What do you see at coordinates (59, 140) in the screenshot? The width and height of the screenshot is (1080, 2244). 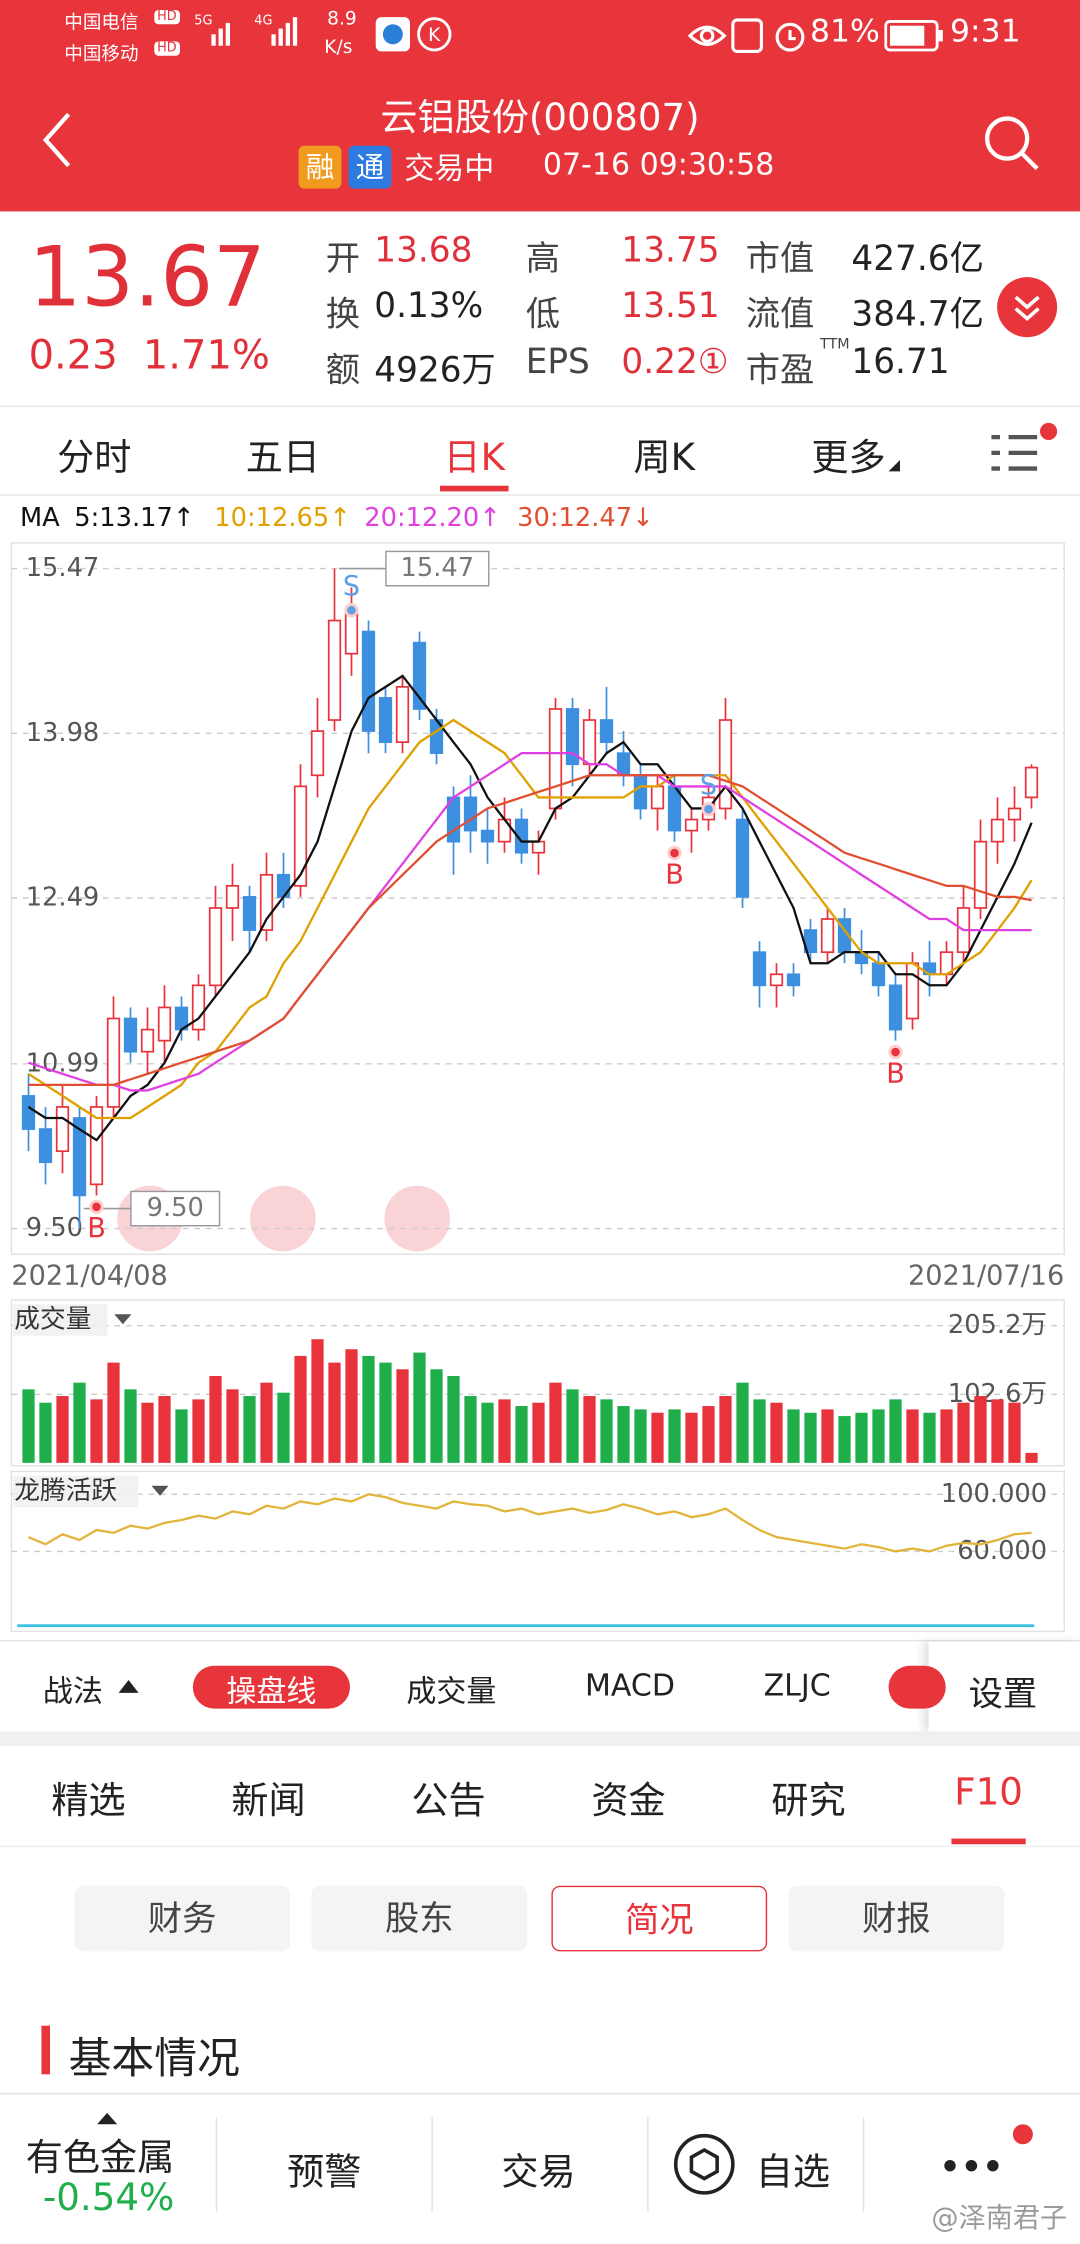 I see `back-button` at bounding box center [59, 140].